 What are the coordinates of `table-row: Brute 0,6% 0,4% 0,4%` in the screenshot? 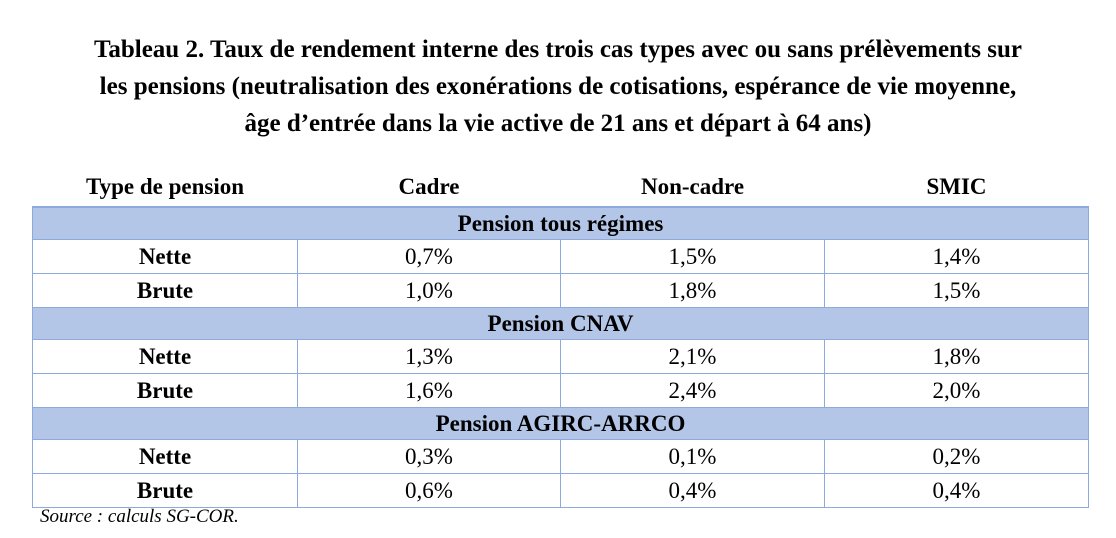 It's located at (560, 490).